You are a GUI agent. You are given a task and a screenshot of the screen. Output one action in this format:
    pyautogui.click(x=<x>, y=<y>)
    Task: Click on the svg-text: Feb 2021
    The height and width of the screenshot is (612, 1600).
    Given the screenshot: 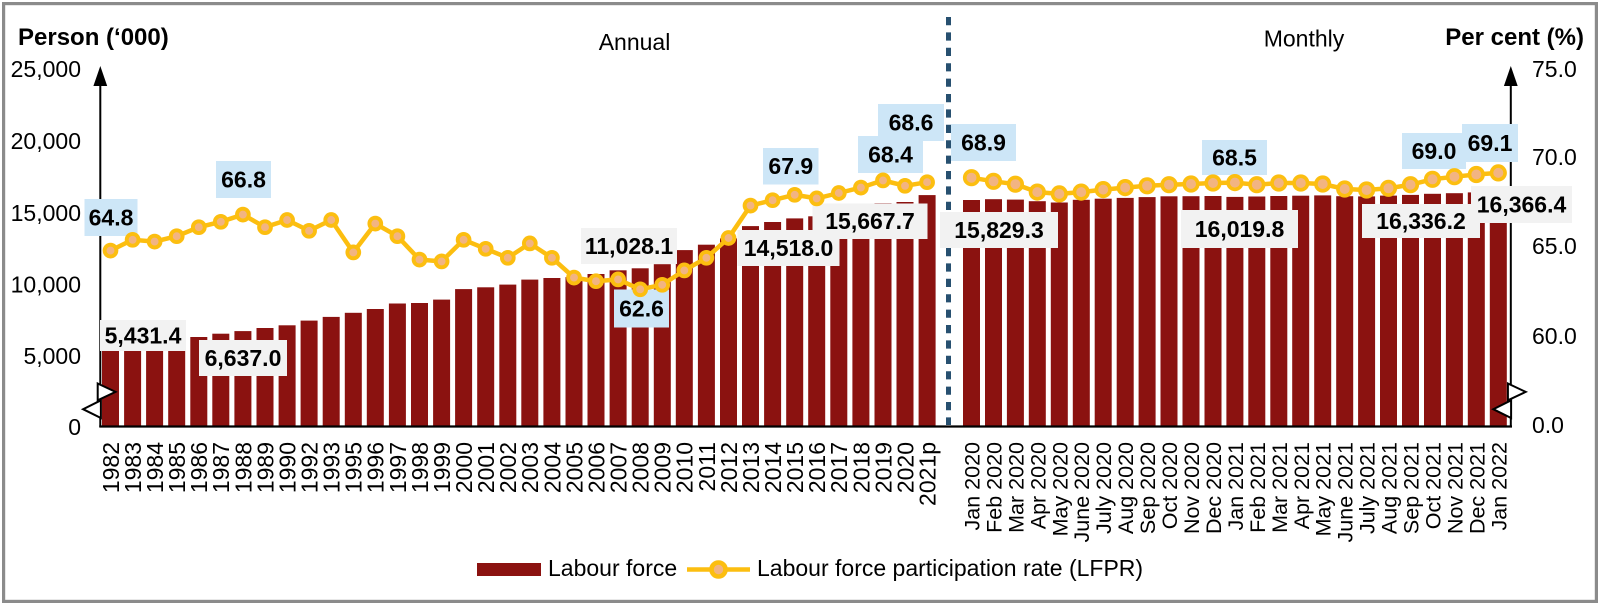 What is the action you would take?
    pyautogui.click(x=1258, y=487)
    